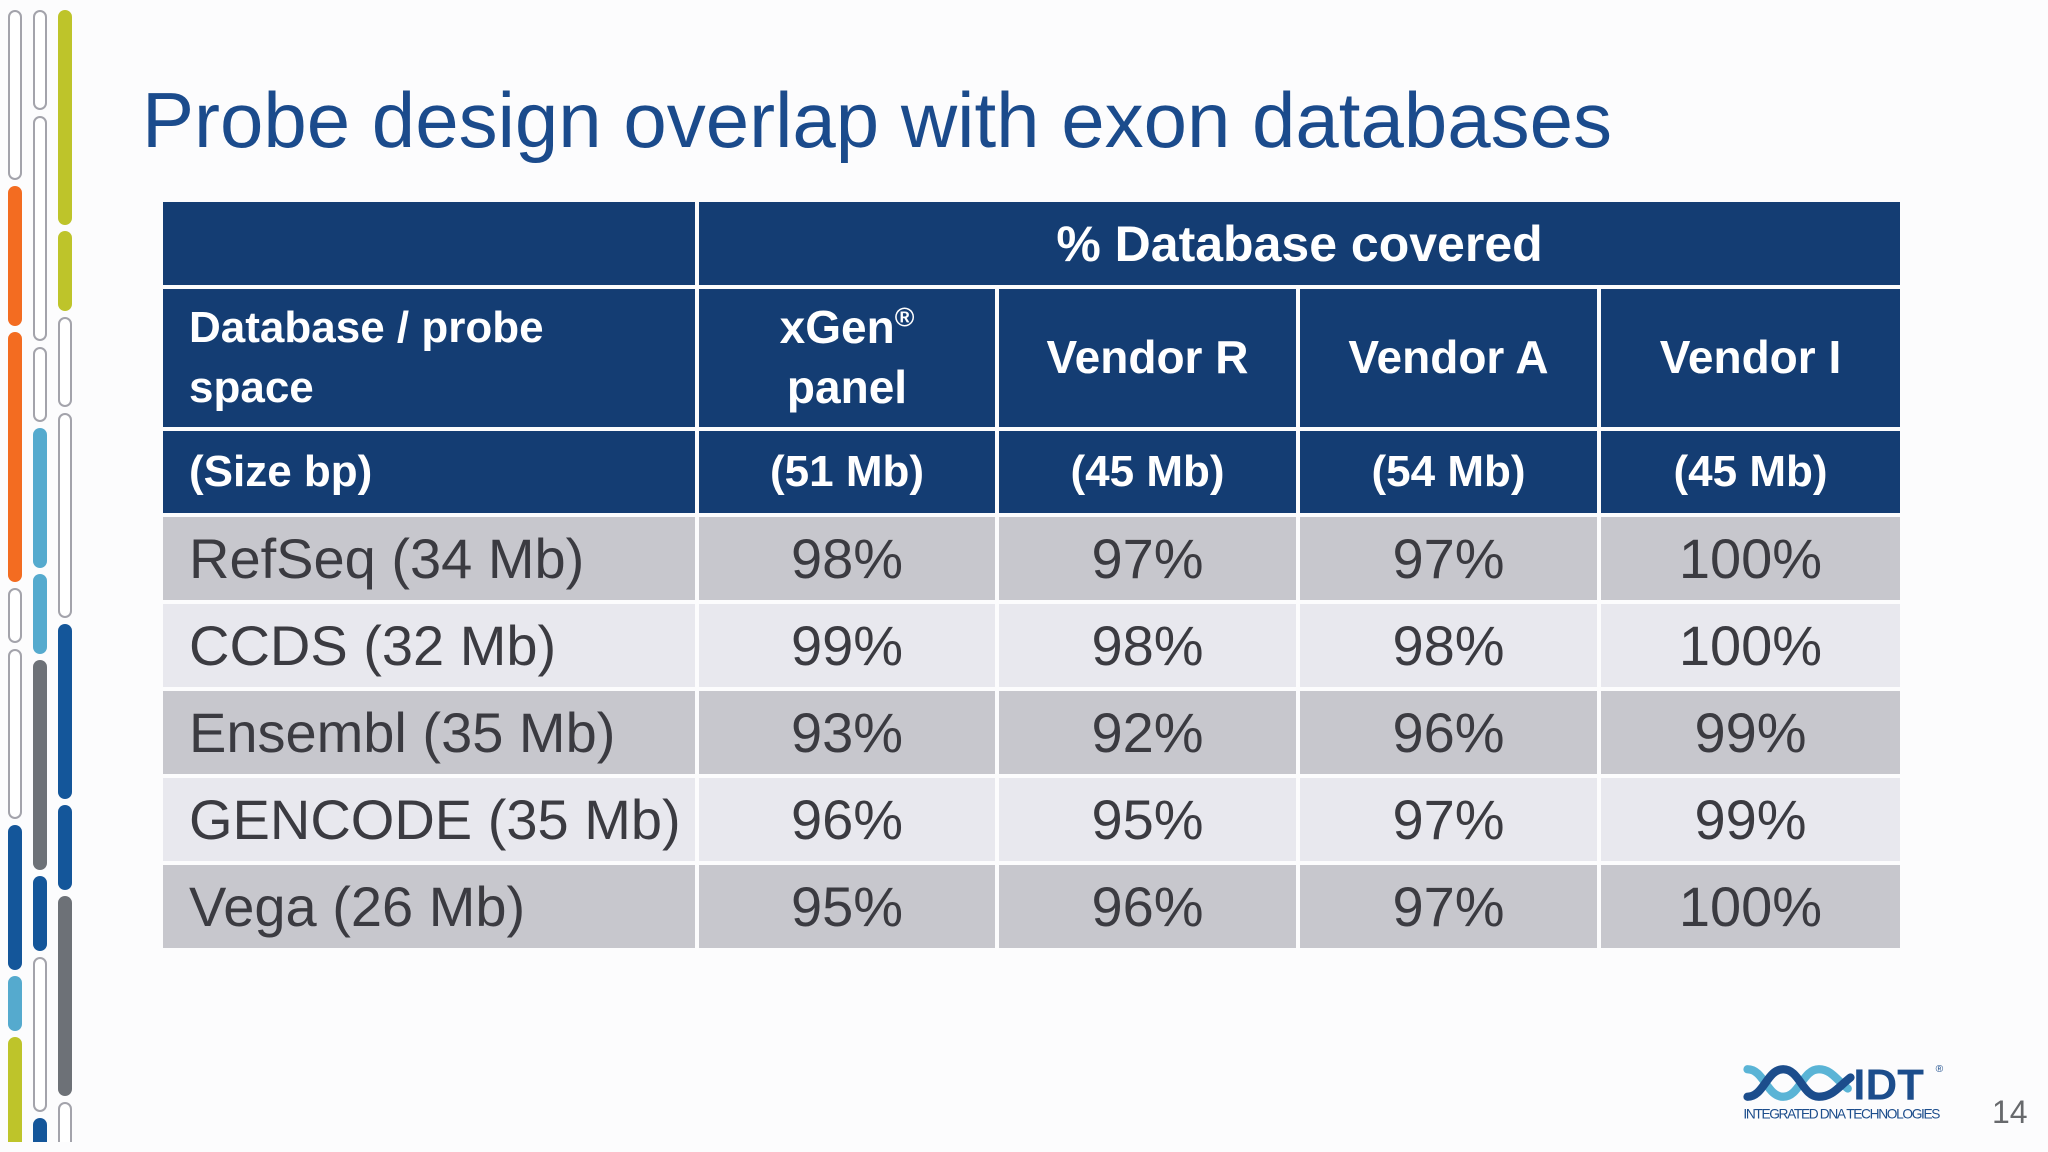  I want to click on gencode-label: GENCODE (35 Mb), so click(435, 819).